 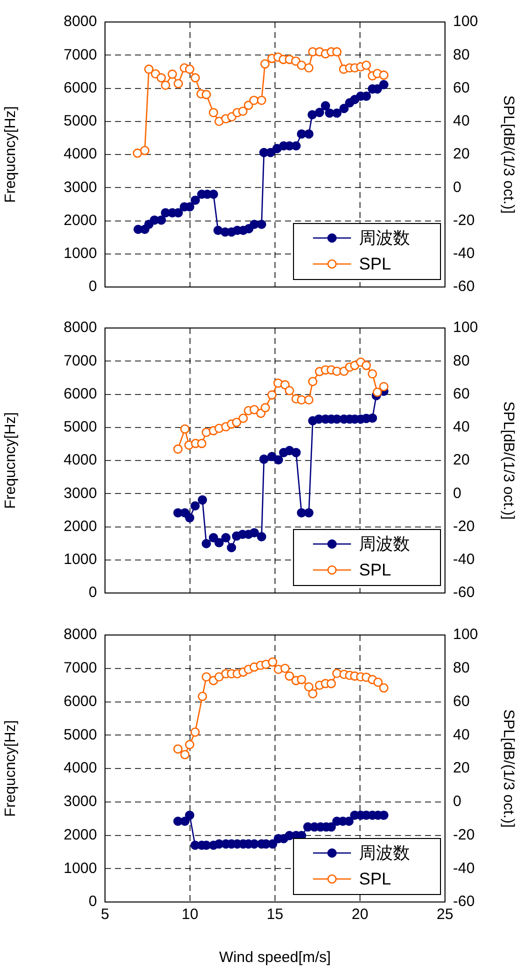 What do you see at coordinates (461, 668) in the screenshot?
I see `y2-tick-label: 80` at bounding box center [461, 668].